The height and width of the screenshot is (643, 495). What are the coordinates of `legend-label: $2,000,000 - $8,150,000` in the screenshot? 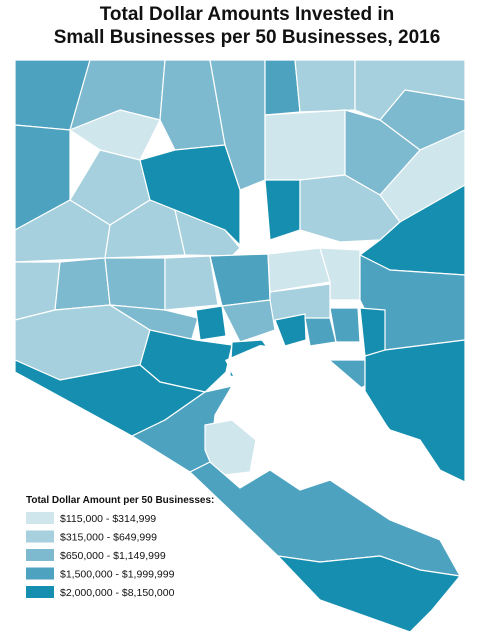 It's located at (117, 593).